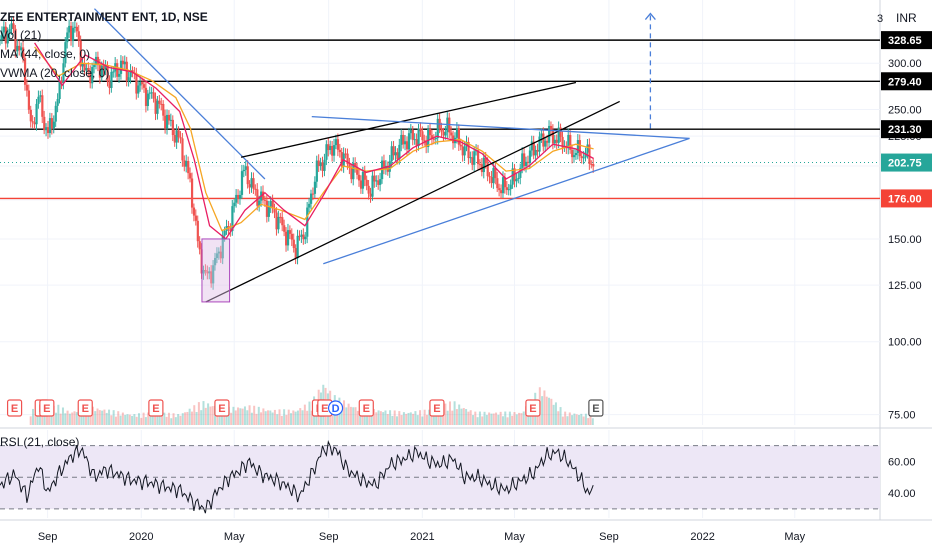 This screenshot has width=932, height=555. Describe the element at coordinates (905, 41) in the screenshot. I see `price-label: 328.65` at that location.